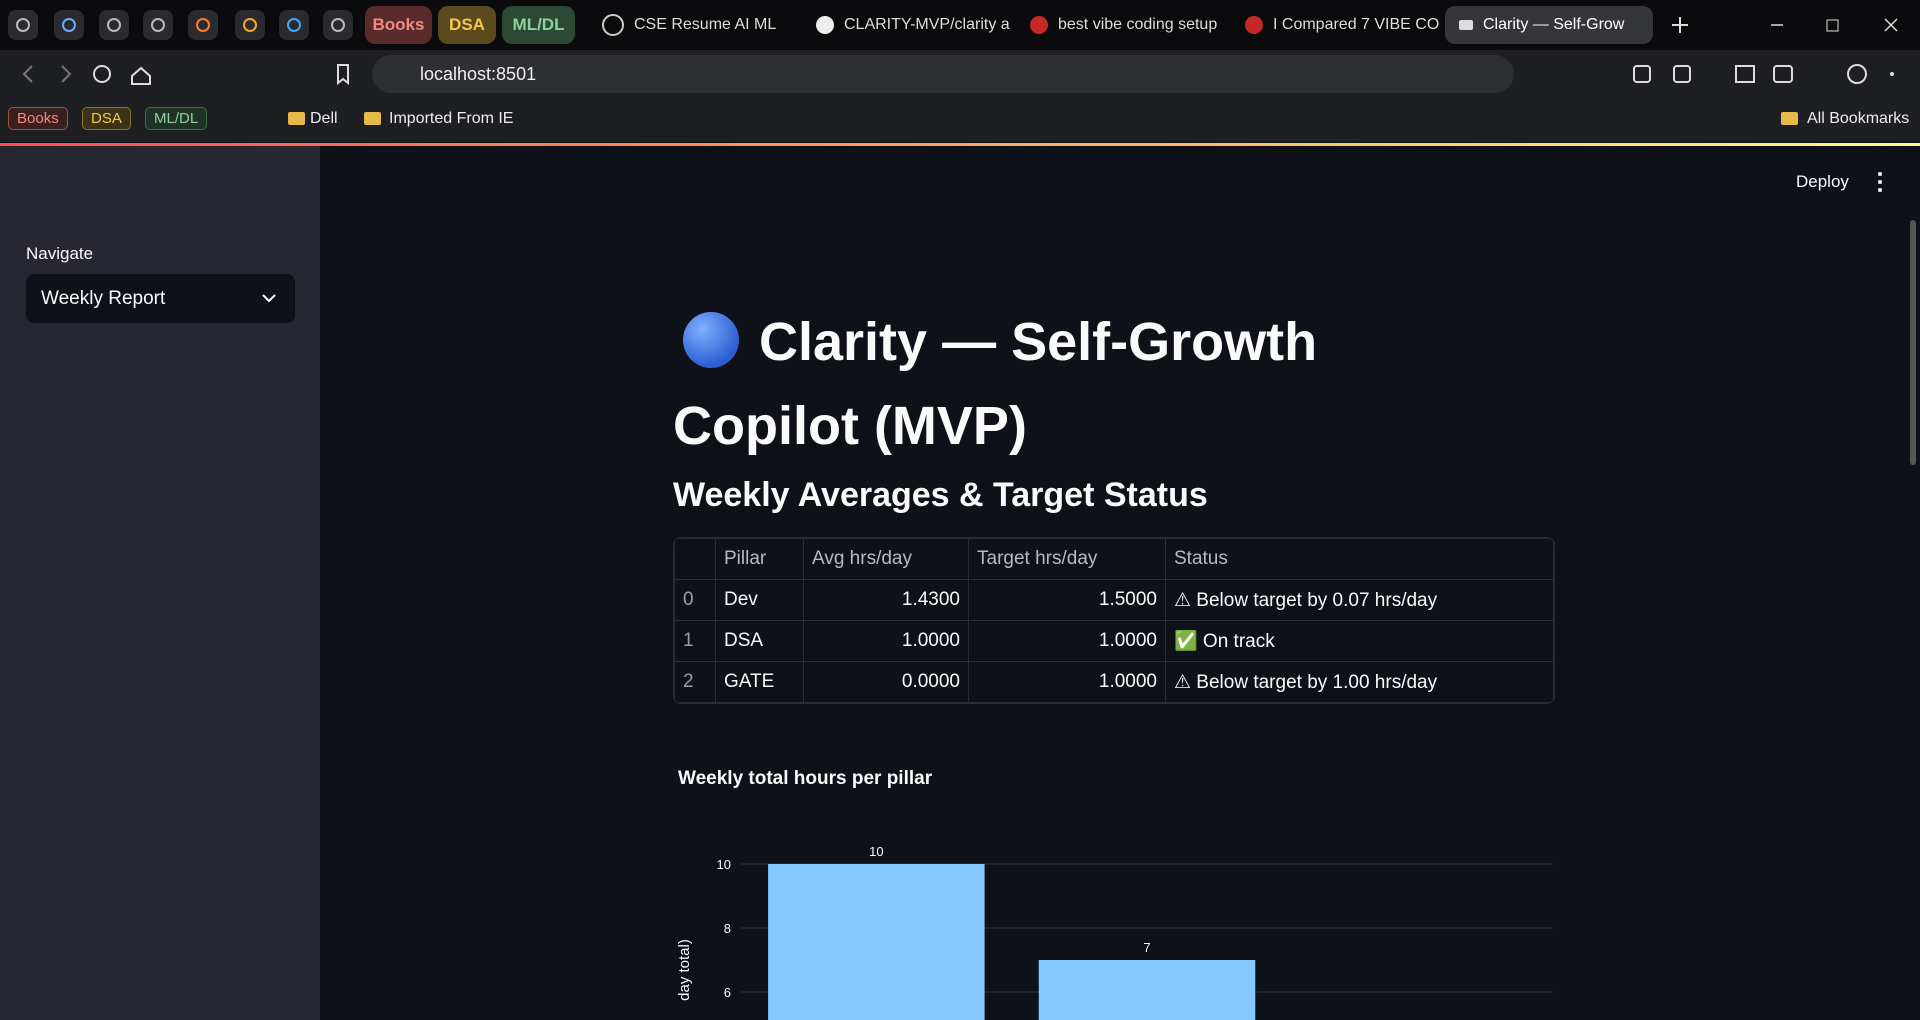 The width and height of the screenshot is (1920, 1020). I want to click on bookmark-page, so click(343, 75).